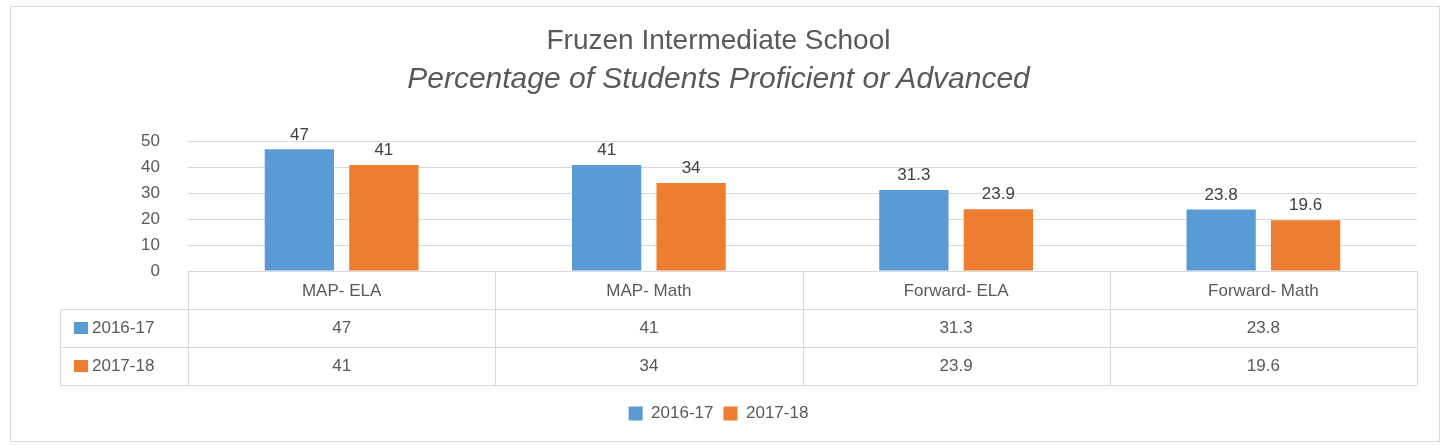 The height and width of the screenshot is (446, 1455). What do you see at coordinates (123, 327) in the screenshot?
I see `legend-label: 2016-17` at bounding box center [123, 327].